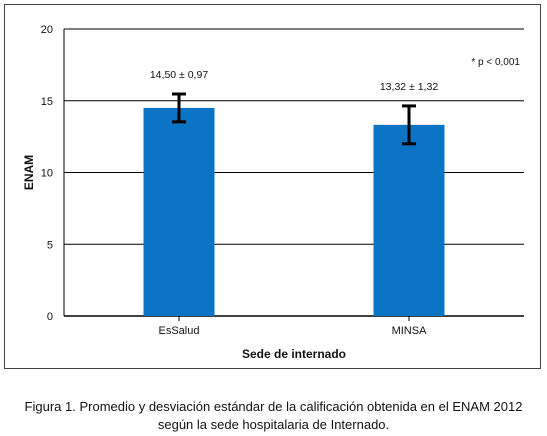  Describe the element at coordinates (47, 102) in the screenshot. I see `y-tick-label: 15` at that location.